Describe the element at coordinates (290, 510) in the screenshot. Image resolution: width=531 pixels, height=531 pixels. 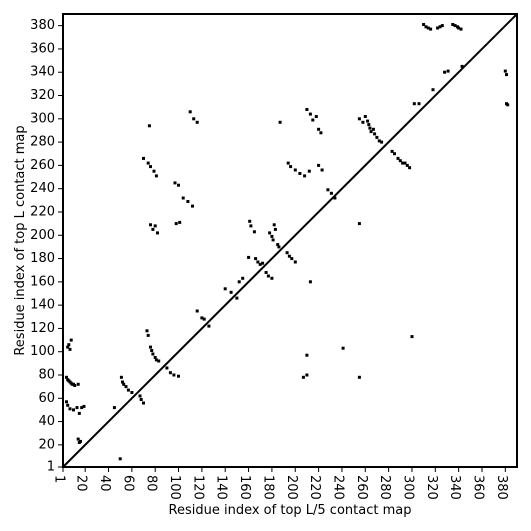
I see `x-axis-label: Residue index of top L/5 contact map` at that location.